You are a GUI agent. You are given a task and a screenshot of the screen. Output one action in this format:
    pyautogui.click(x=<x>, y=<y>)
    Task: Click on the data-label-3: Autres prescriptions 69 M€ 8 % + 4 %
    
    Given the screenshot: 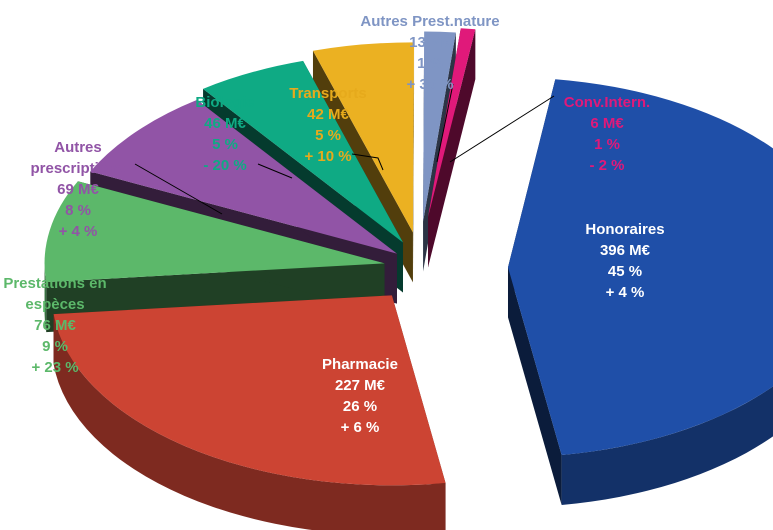 What is the action you would take?
    pyautogui.click(x=77, y=189)
    